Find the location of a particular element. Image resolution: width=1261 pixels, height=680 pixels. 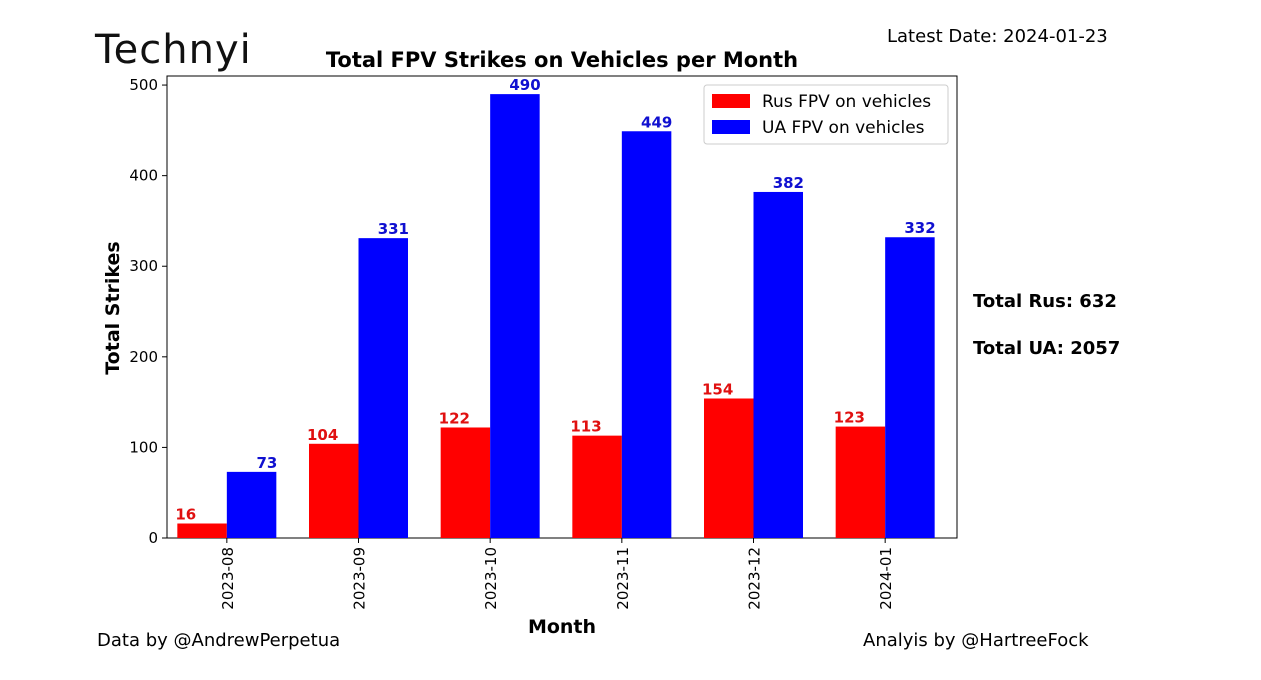

y-axis-label: Total Strikes is located at coordinates (113, 308).